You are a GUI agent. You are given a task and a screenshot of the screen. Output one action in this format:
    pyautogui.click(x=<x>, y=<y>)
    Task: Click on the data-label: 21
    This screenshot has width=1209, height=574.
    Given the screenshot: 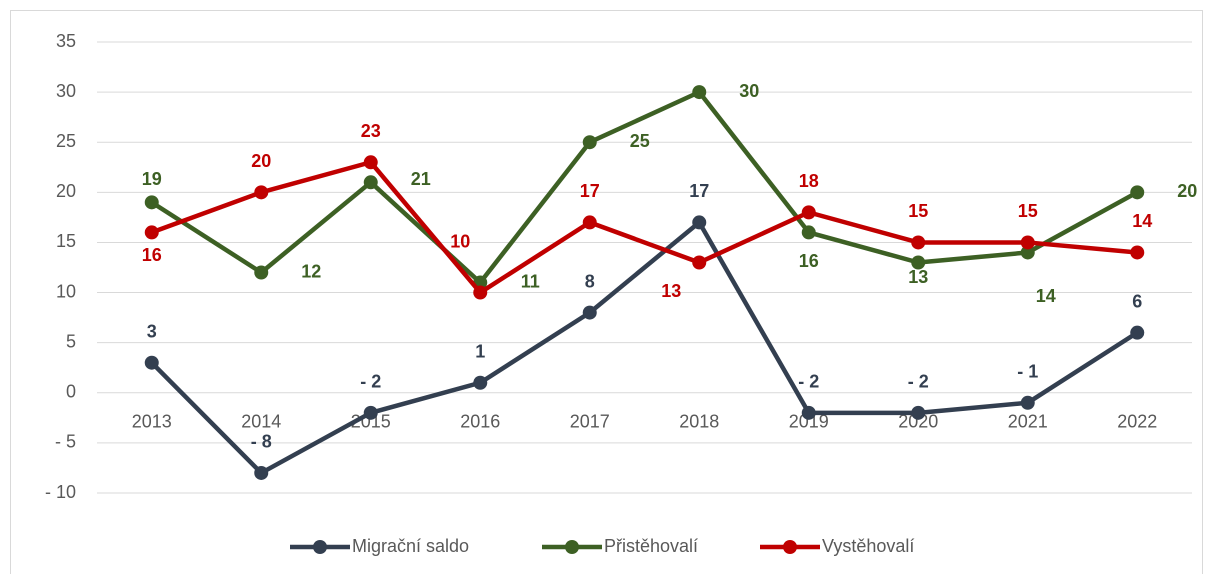 What is the action you would take?
    pyautogui.click(x=421, y=179)
    